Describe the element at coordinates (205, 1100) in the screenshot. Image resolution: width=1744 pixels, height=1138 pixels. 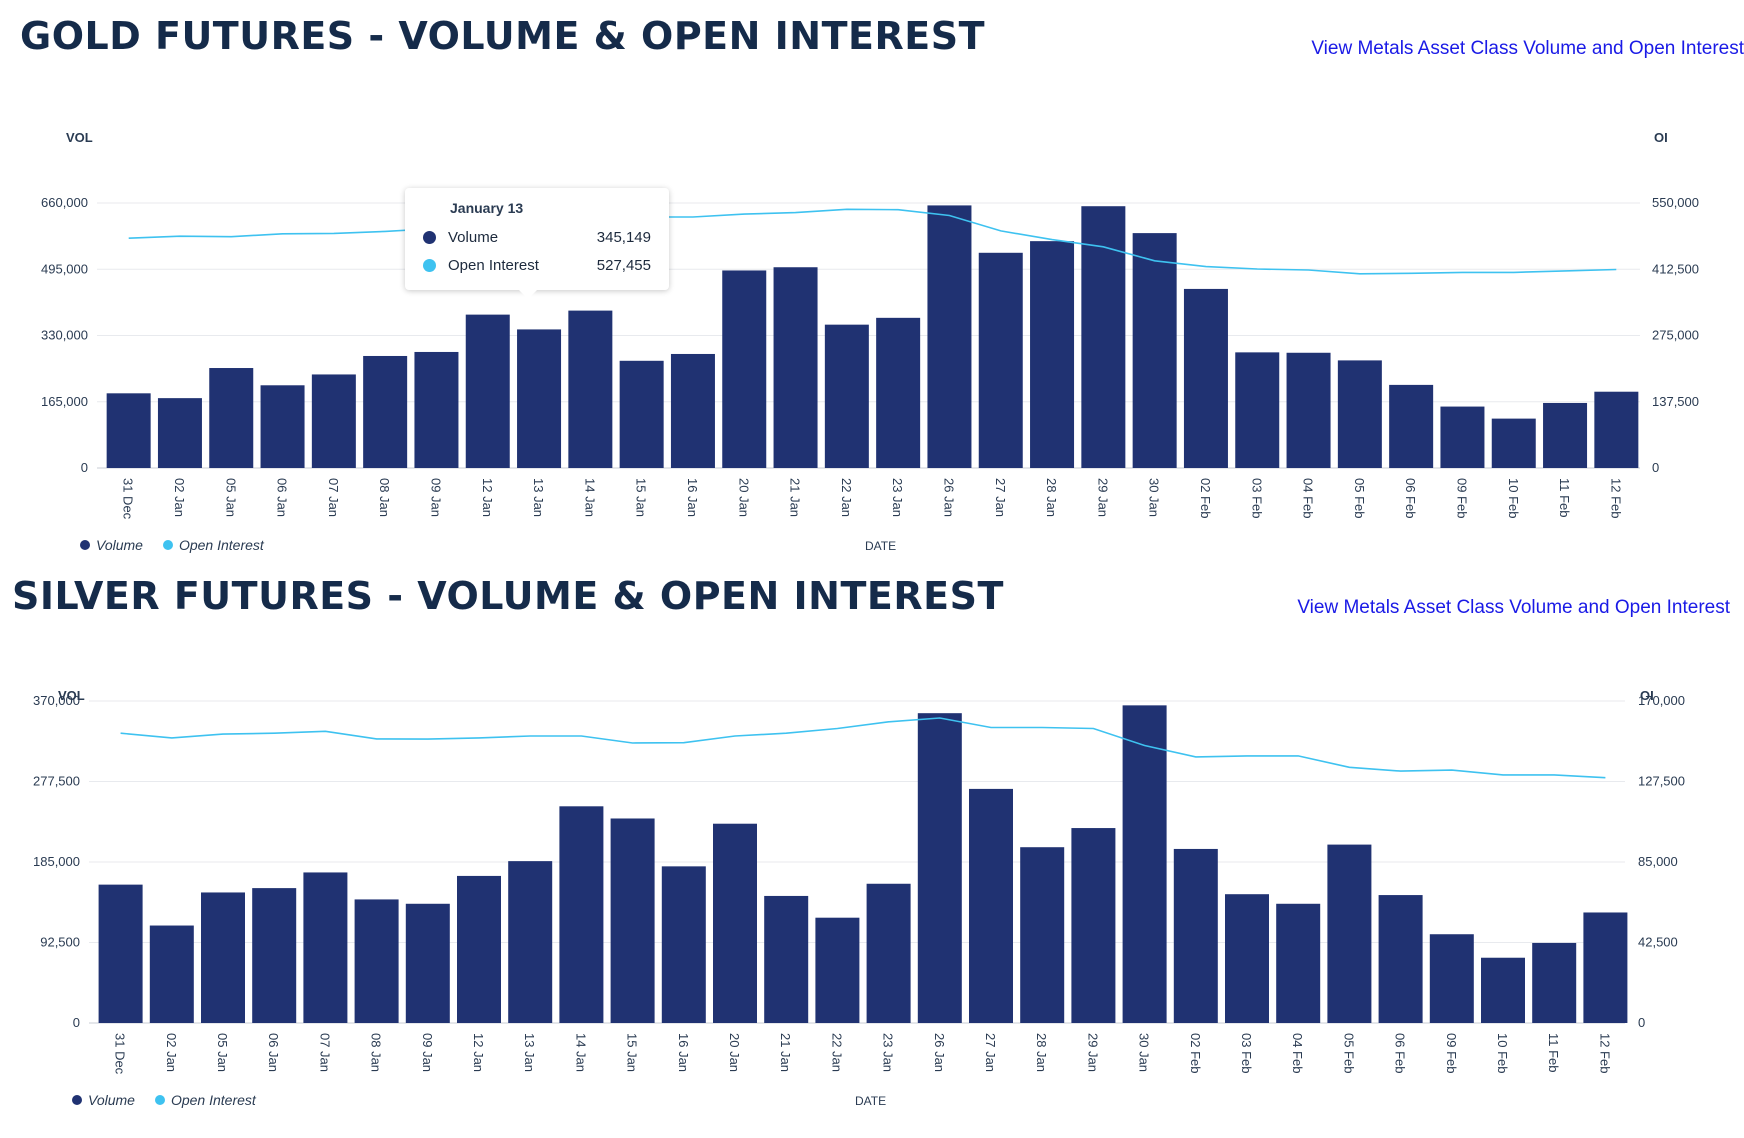
I see `silver-legend-oi: Open Interest` at that location.